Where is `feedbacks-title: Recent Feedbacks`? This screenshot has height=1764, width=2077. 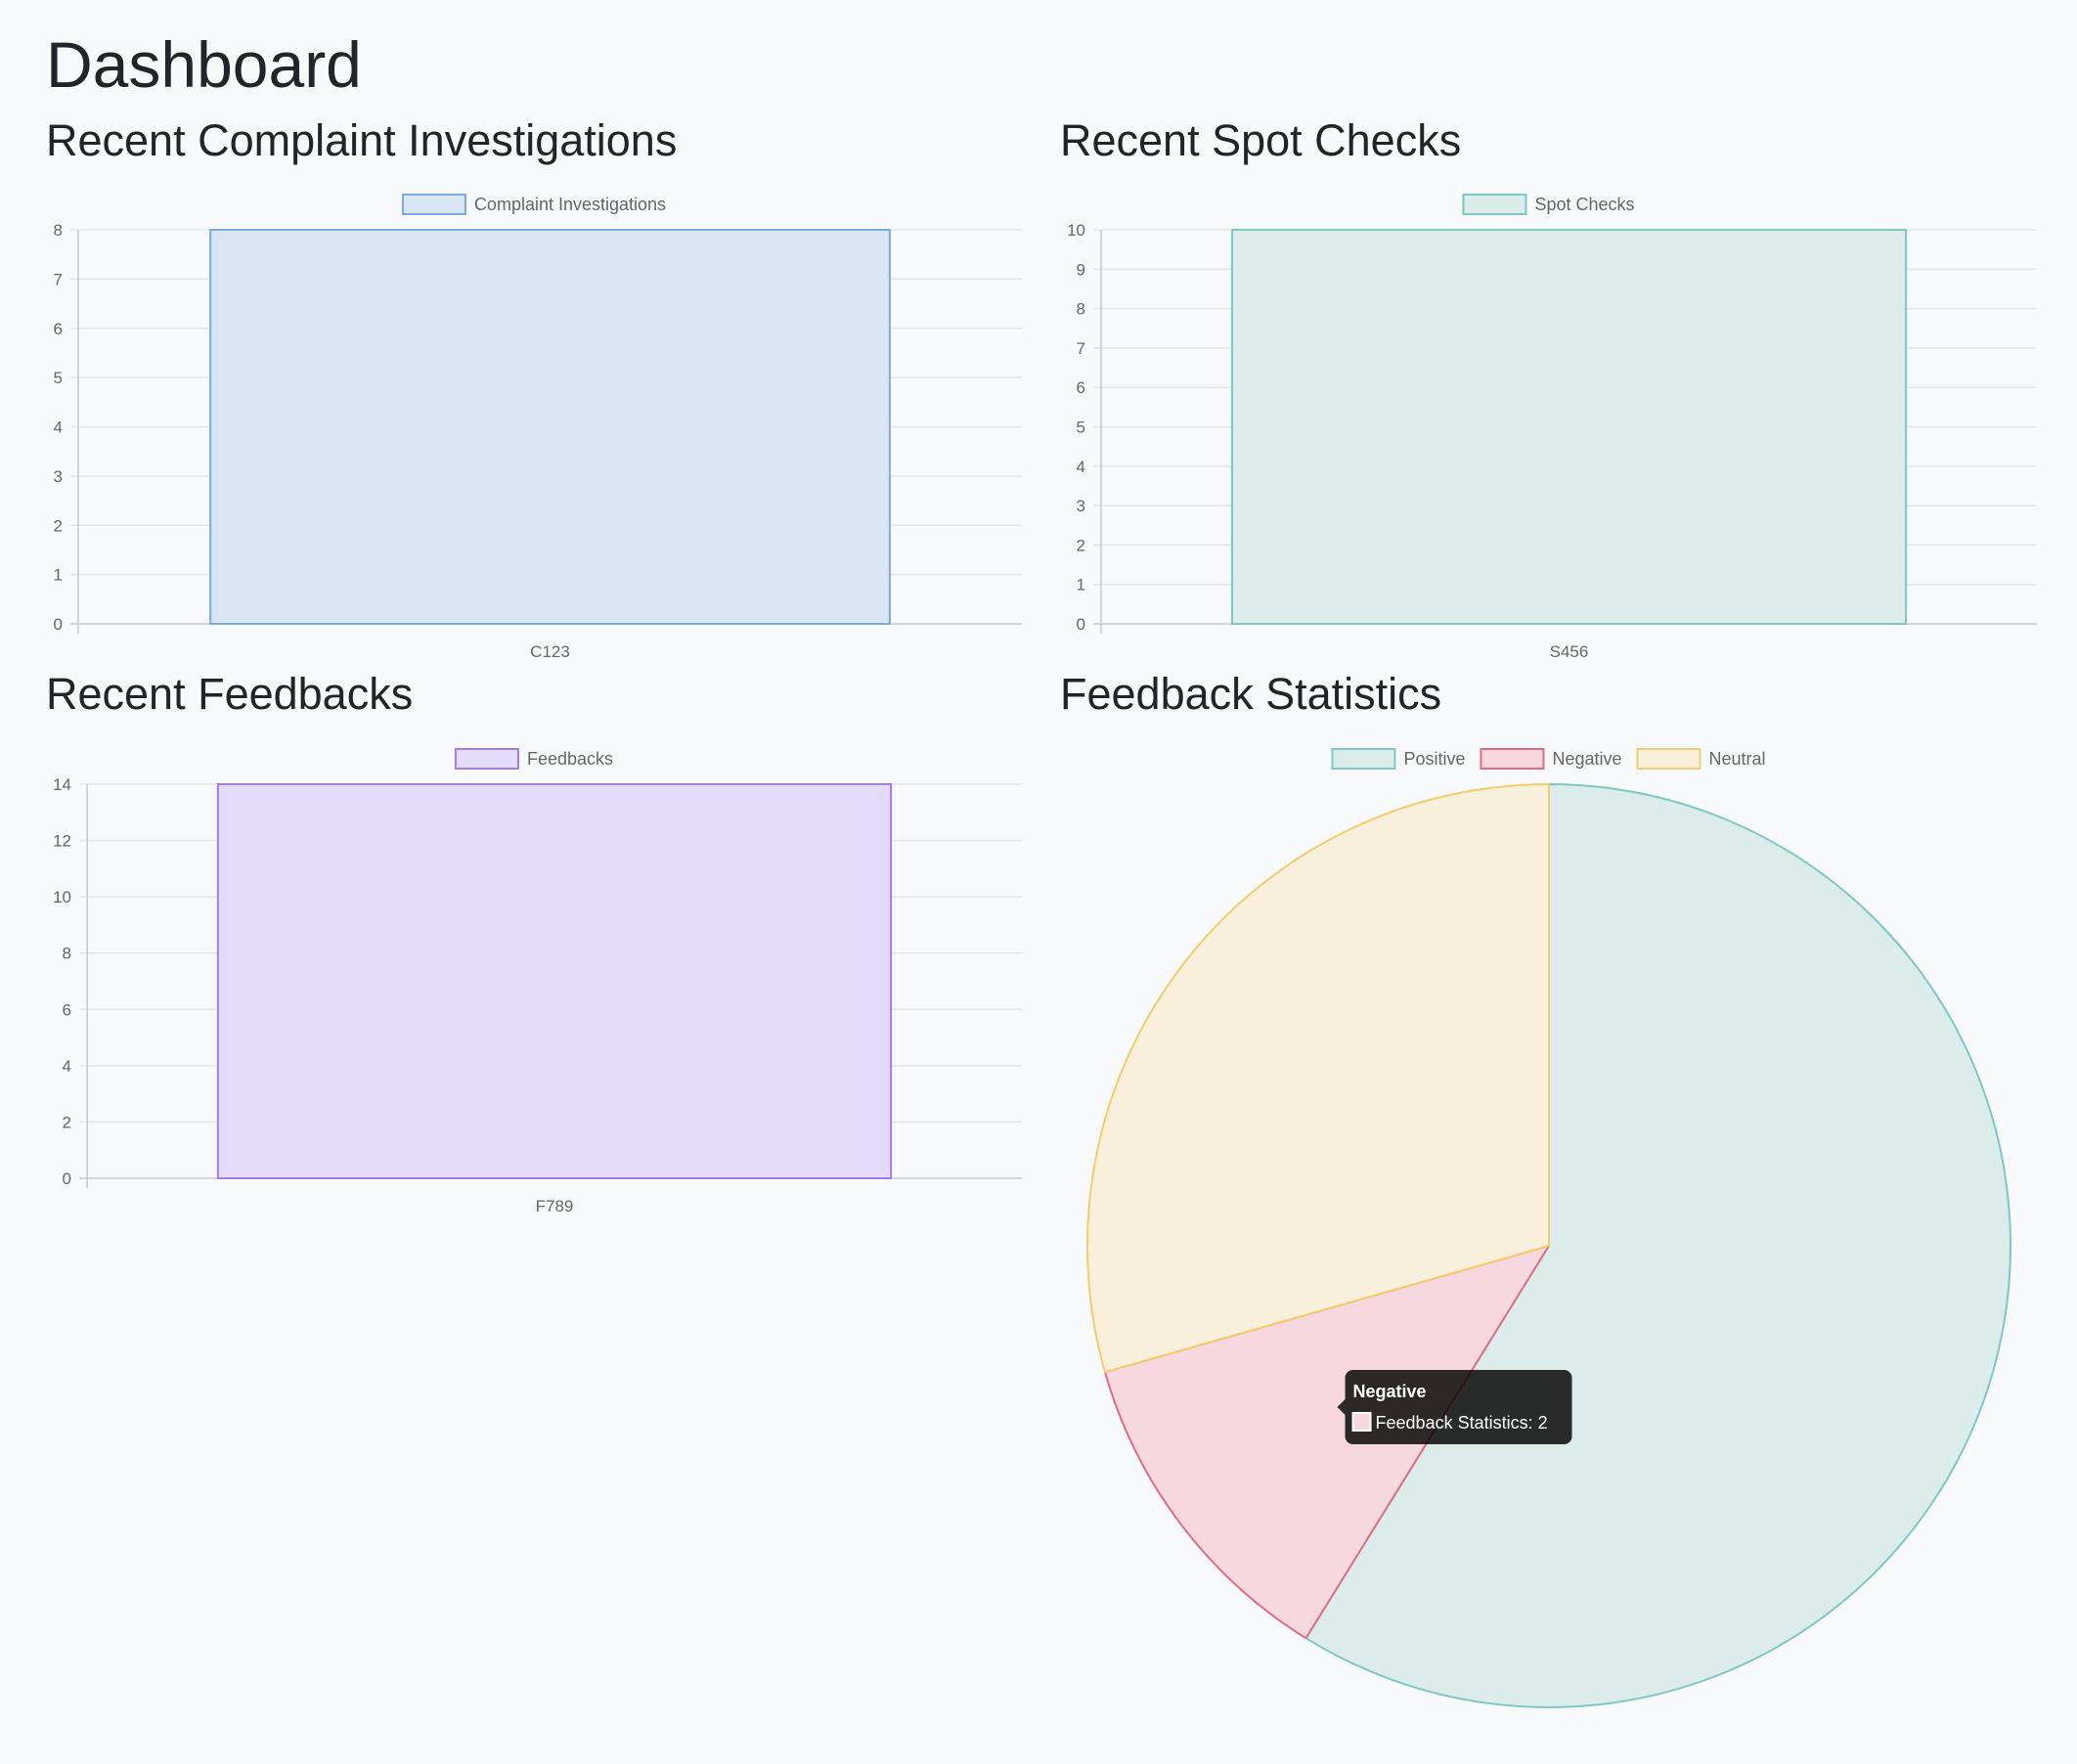 feedbacks-title: Recent Feedbacks is located at coordinates (230, 694).